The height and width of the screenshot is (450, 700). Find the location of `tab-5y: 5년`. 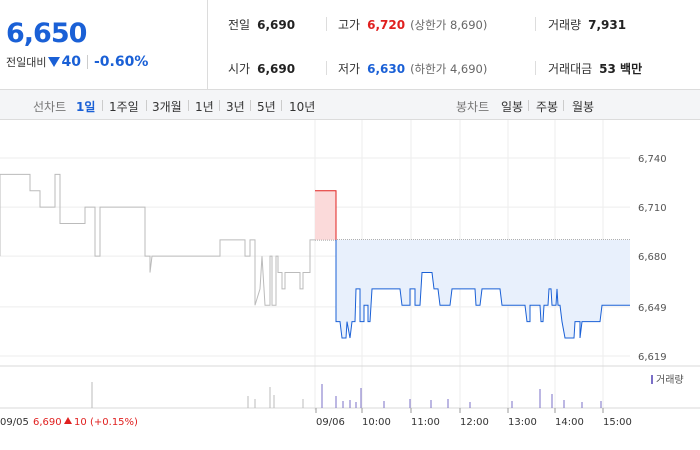

tab-5y: 5년 is located at coordinates (266, 107).